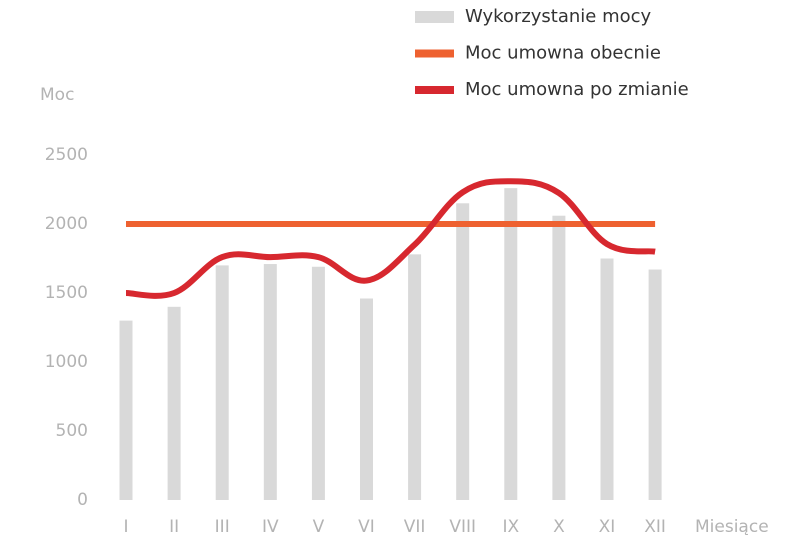 This screenshot has width=797, height=537. Describe the element at coordinates (66, 224) in the screenshot. I see `y-tick-label: 2000` at that location.